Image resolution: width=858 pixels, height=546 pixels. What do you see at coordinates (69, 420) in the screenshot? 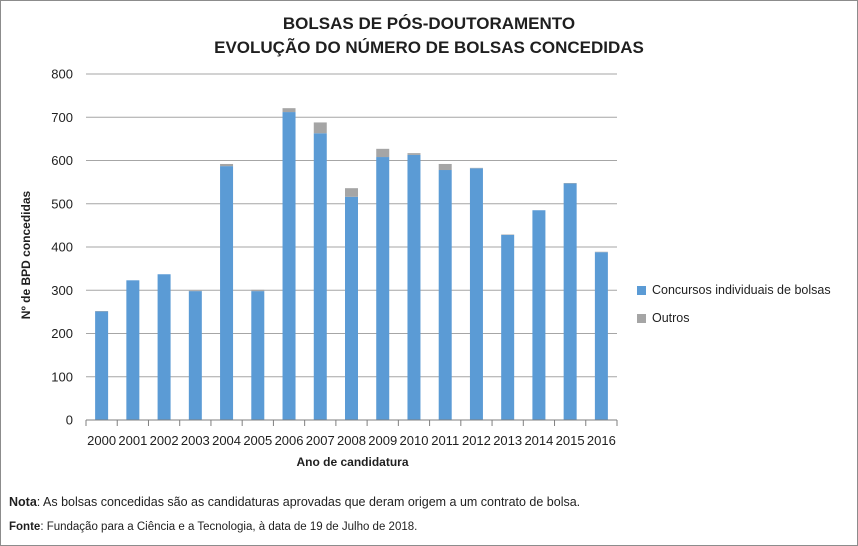
I see `y-tick-label: 0` at bounding box center [69, 420].